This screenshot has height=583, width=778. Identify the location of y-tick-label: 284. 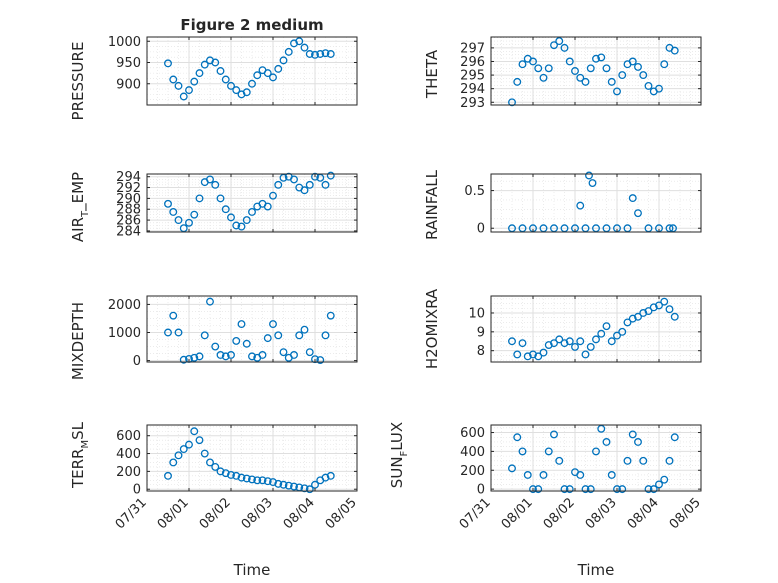
(128, 231).